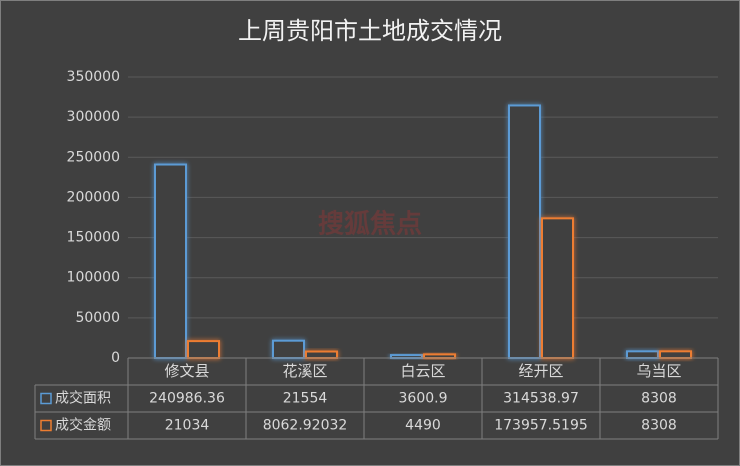 The width and height of the screenshot is (740, 466). What do you see at coordinates (187, 399) in the screenshot?
I see `table-cell: 240986.36` at bounding box center [187, 399].